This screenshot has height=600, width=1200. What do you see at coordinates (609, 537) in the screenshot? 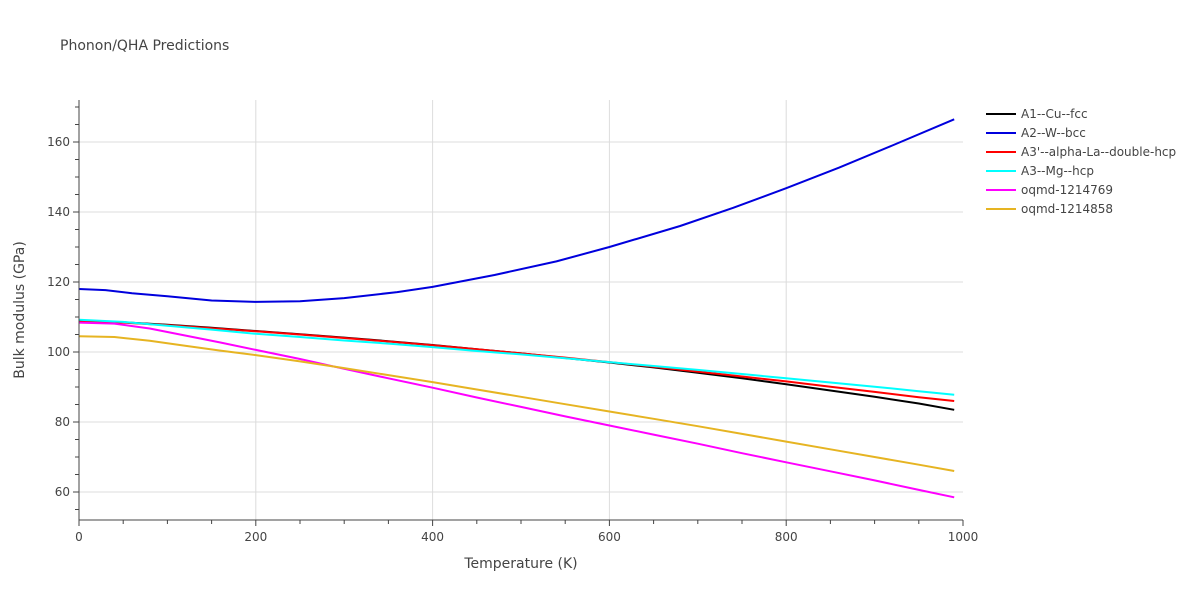
I see `x-tick-label: 600` at bounding box center [609, 537].